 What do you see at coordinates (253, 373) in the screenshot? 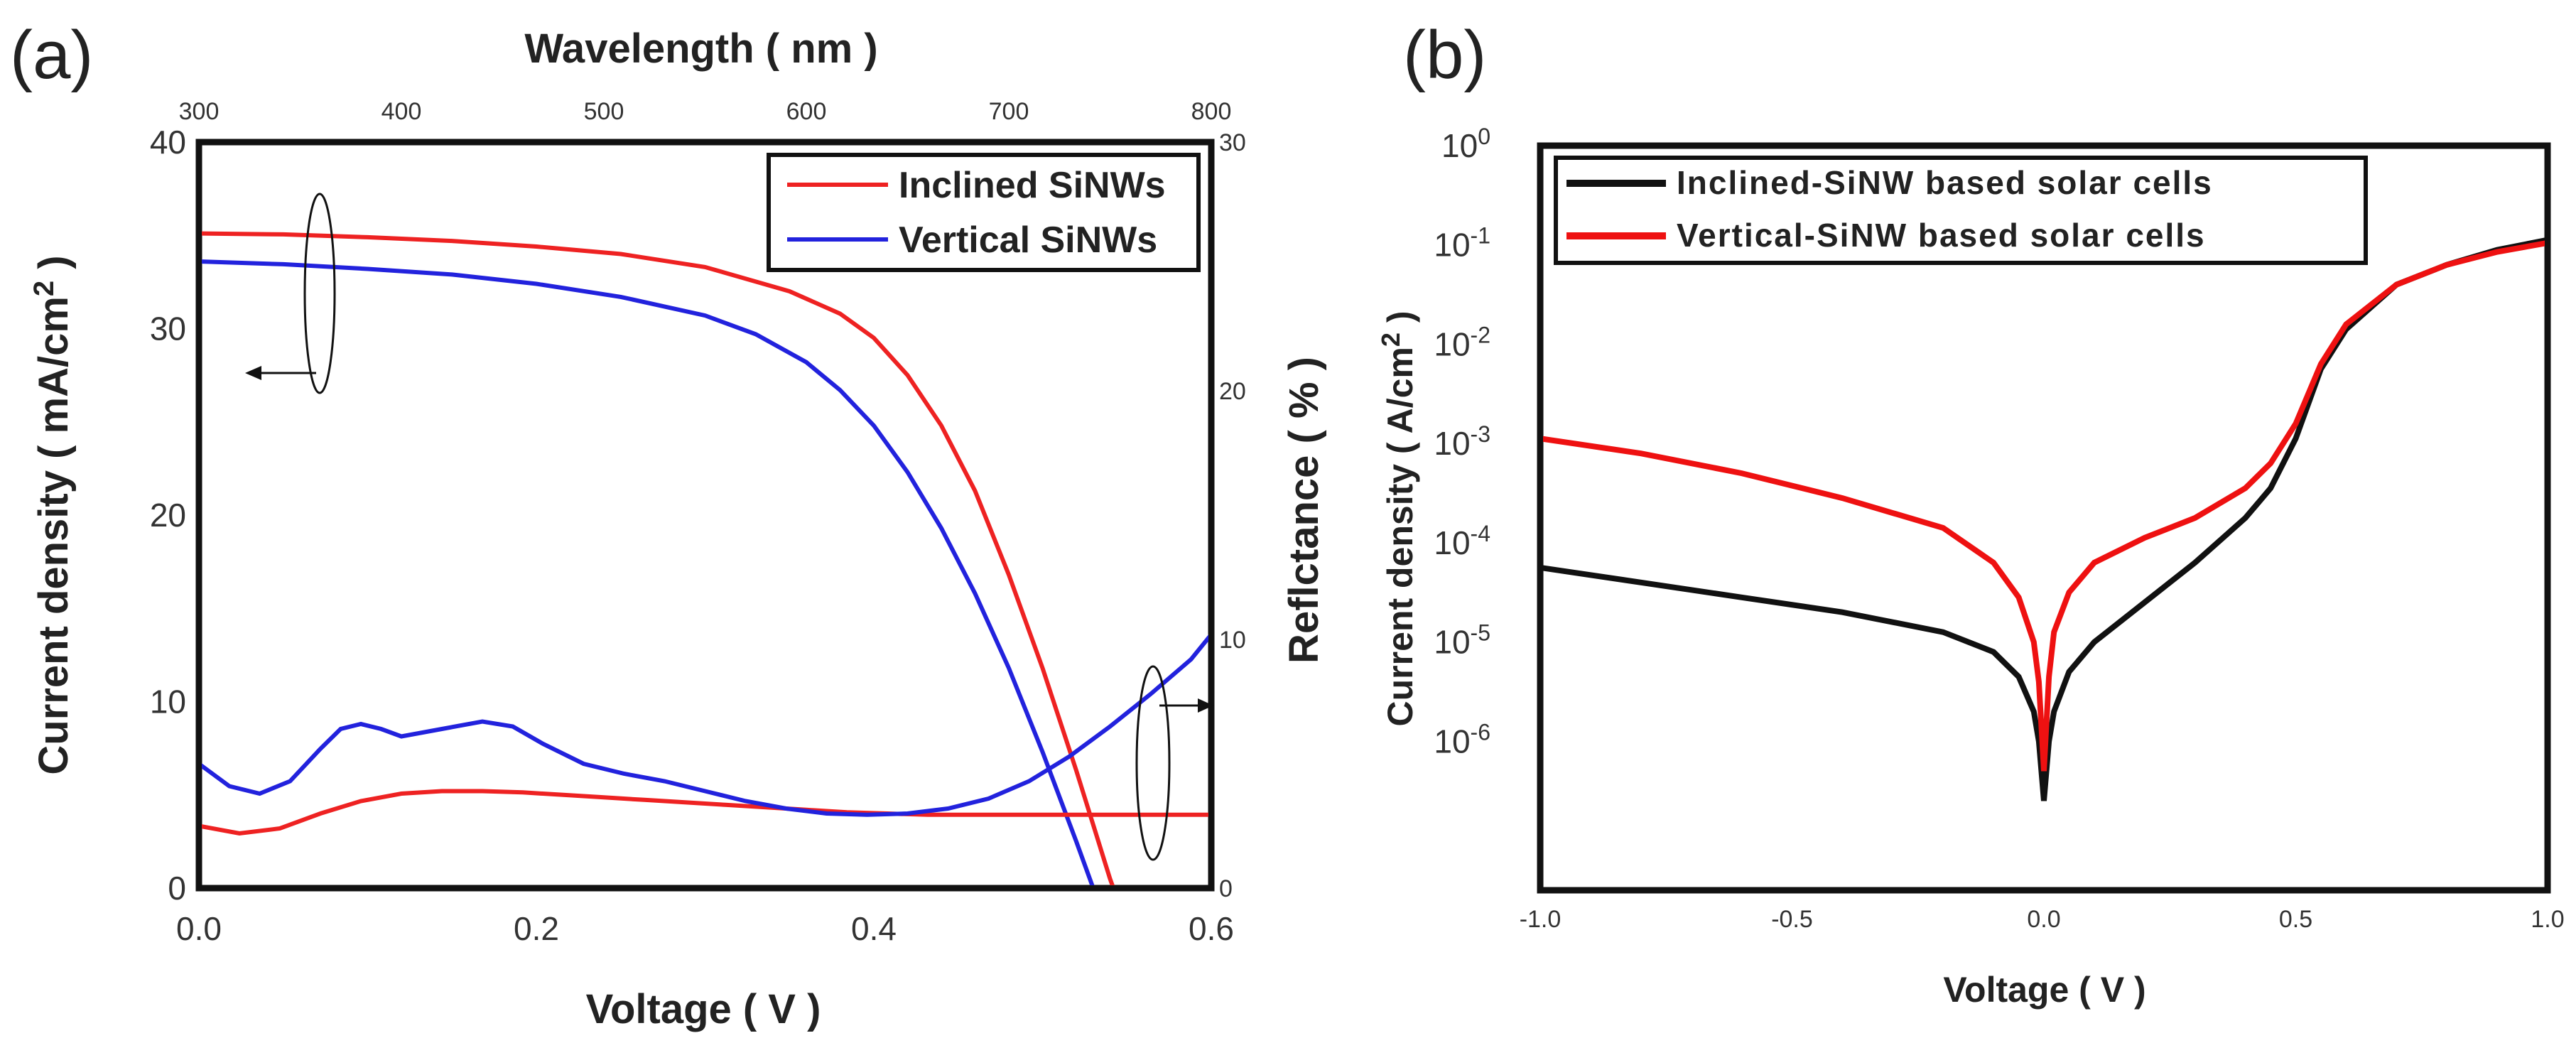
I see `left-arrow-head-icon` at bounding box center [253, 373].